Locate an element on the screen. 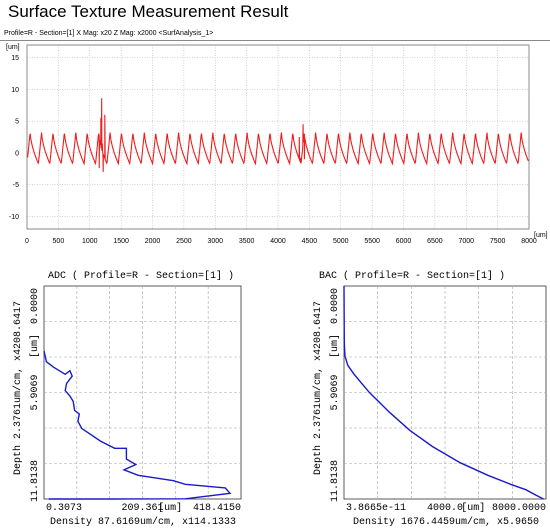  profile-y-tick-label: 5 is located at coordinates (17, 122).